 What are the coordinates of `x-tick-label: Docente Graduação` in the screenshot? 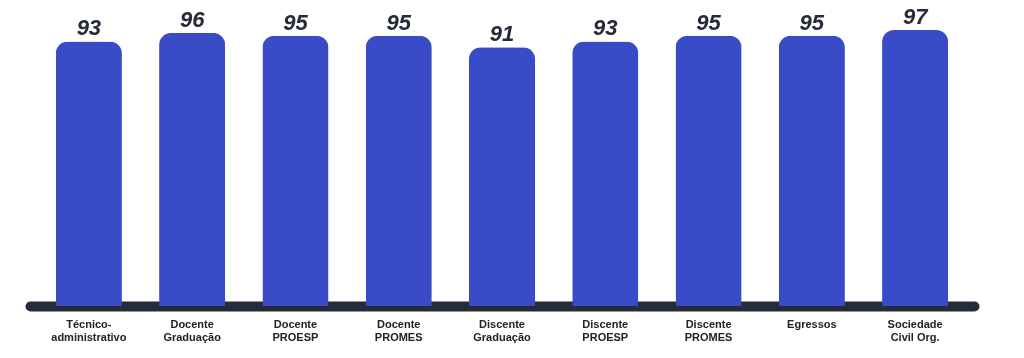 It's located at (192, 330).